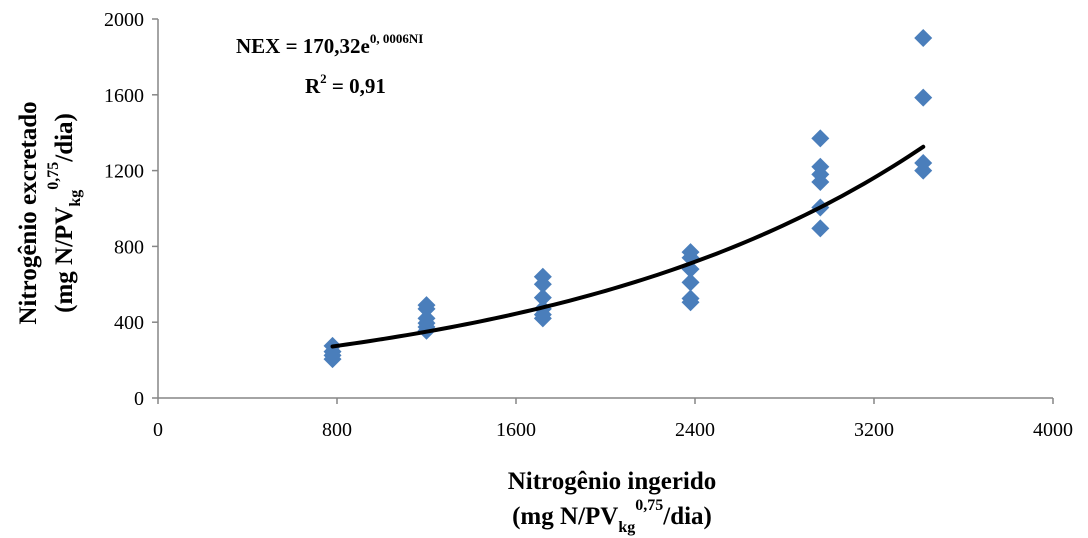 This screenshot has height=538, width=1088. What do you see at coordinates (139, 399) in the screenshot?
I see `y-tick-label: 0` at bounding box center [139, 399].